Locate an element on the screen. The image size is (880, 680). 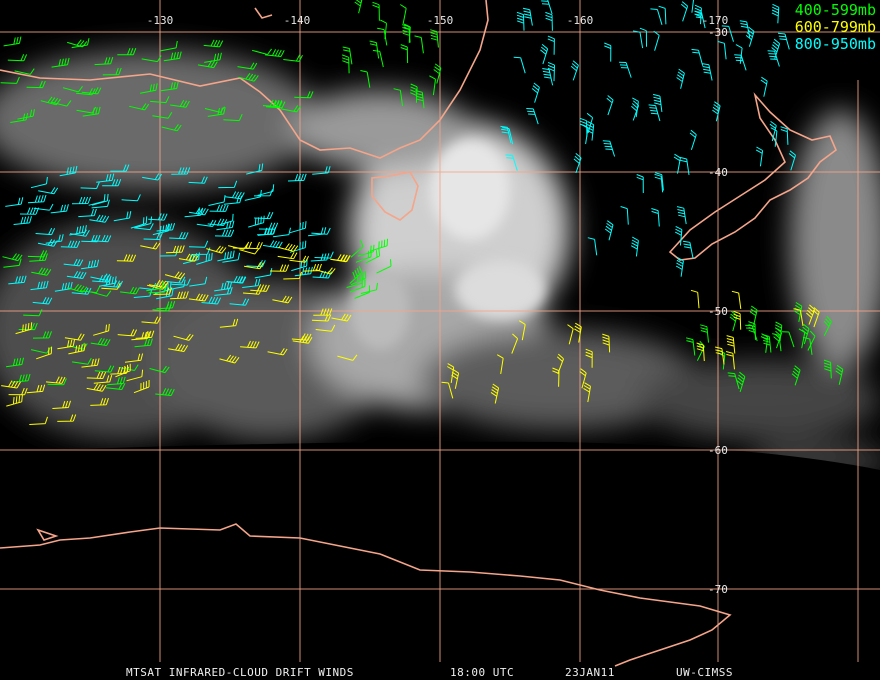
lat-label: -60 is located at coordinates (718, 450).